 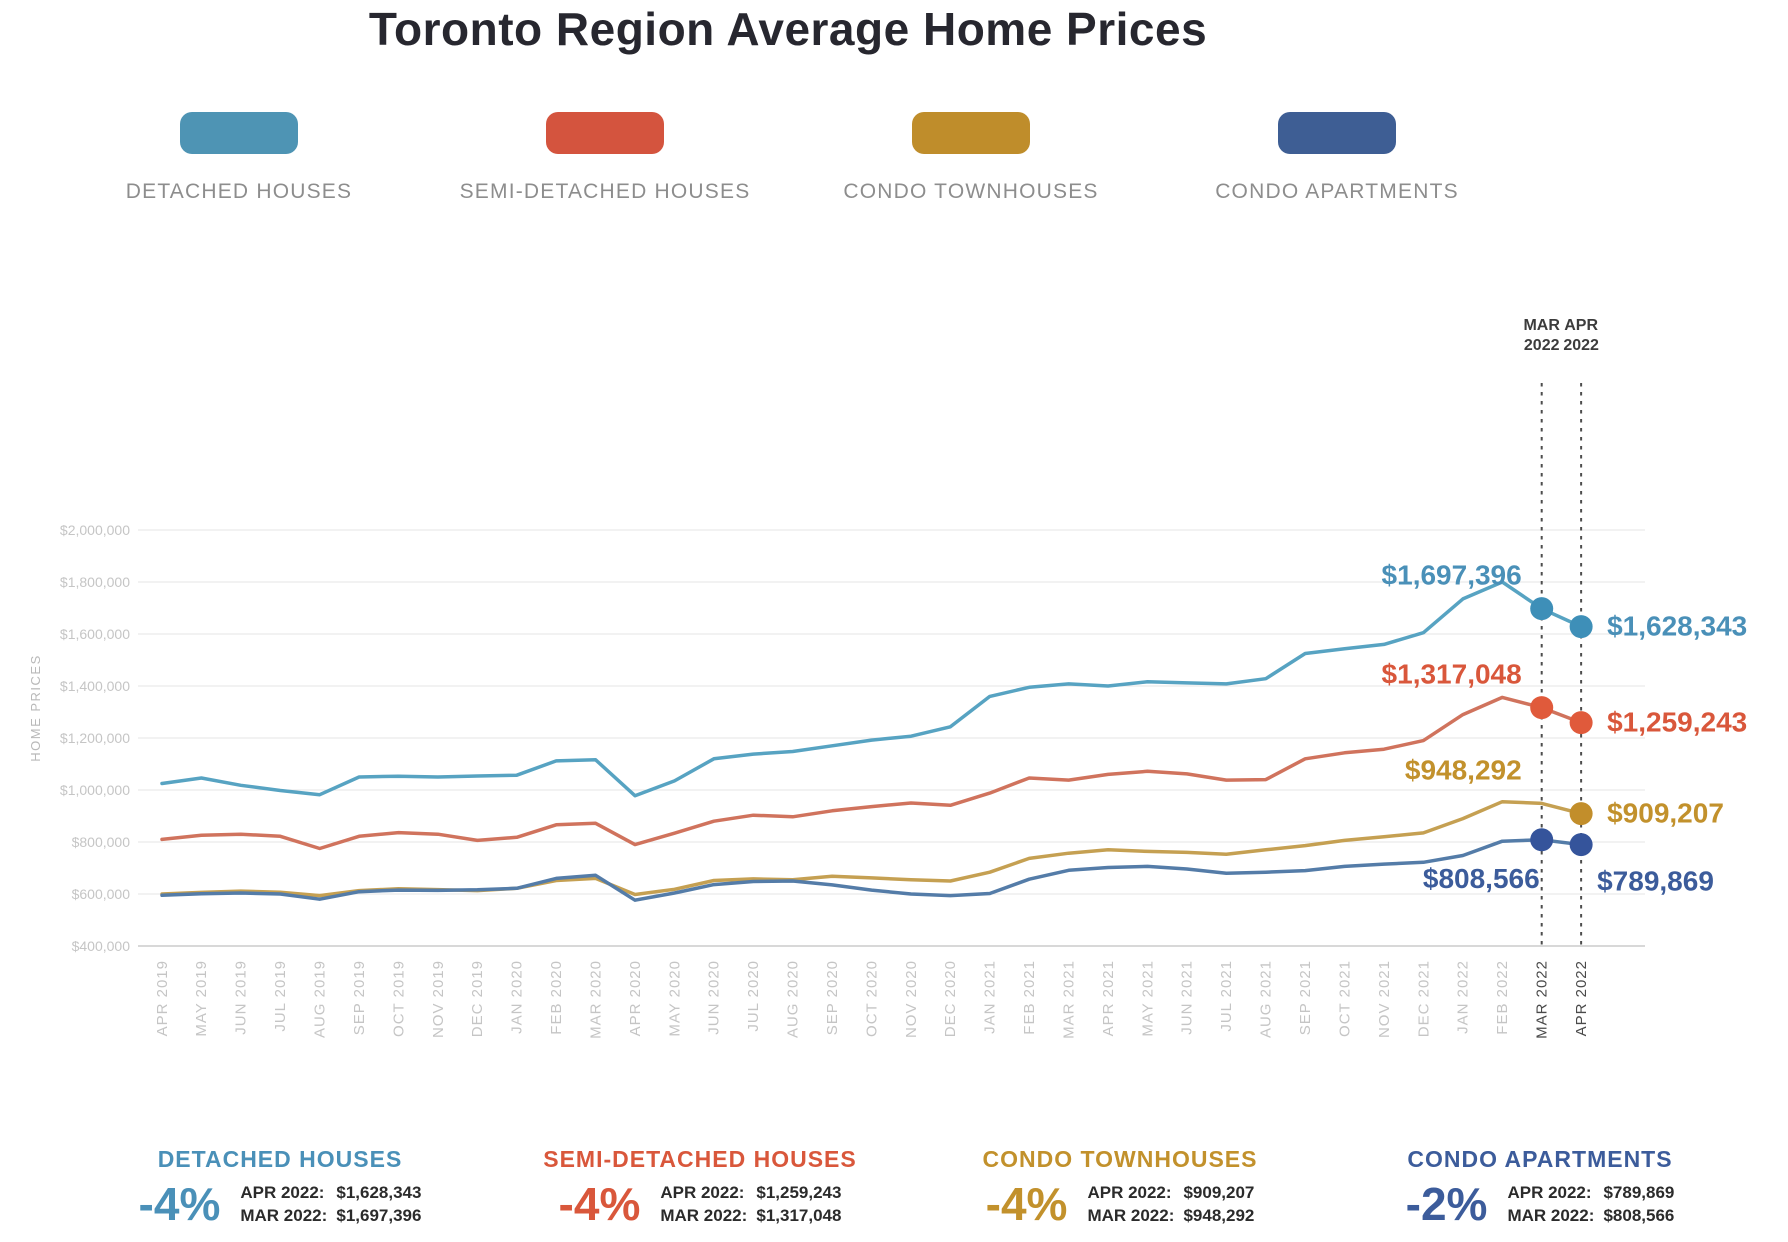 What do you see at coordinates (95, 582) in the screenshot?
I see `y-tick-label: $1,800,000` at bounding box center [95, 582].